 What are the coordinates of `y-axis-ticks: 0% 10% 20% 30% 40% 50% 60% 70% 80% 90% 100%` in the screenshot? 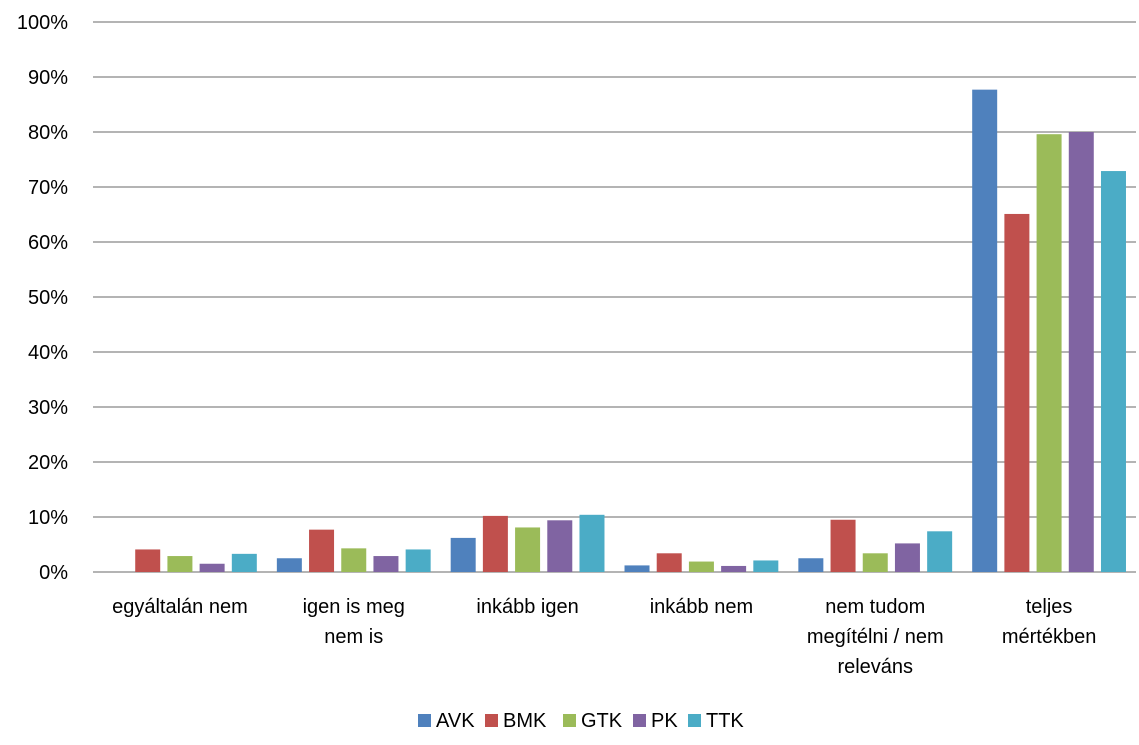 It's located at (42, 298).